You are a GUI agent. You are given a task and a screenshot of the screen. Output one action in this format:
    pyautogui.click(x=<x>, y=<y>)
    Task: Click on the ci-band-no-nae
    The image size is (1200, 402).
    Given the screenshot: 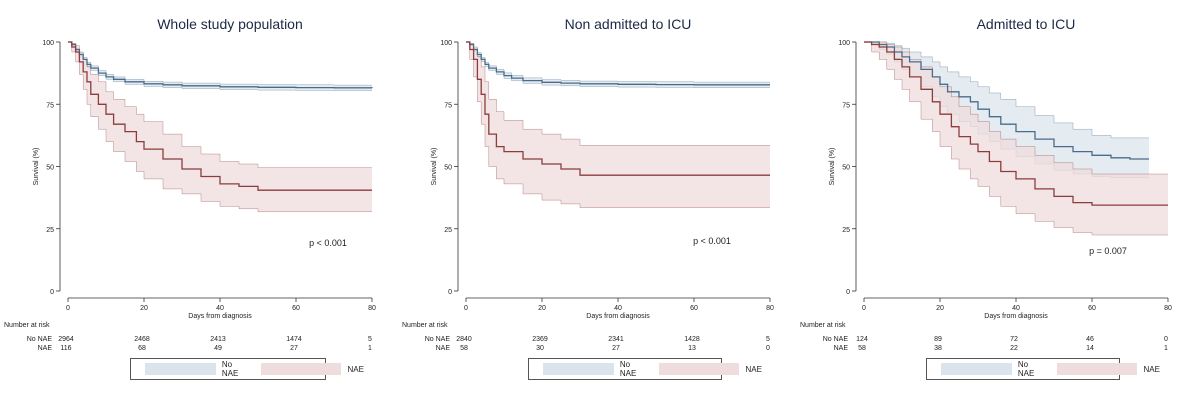 What is the action you would take?
    pyautogui.click(x=618, y=65)
    